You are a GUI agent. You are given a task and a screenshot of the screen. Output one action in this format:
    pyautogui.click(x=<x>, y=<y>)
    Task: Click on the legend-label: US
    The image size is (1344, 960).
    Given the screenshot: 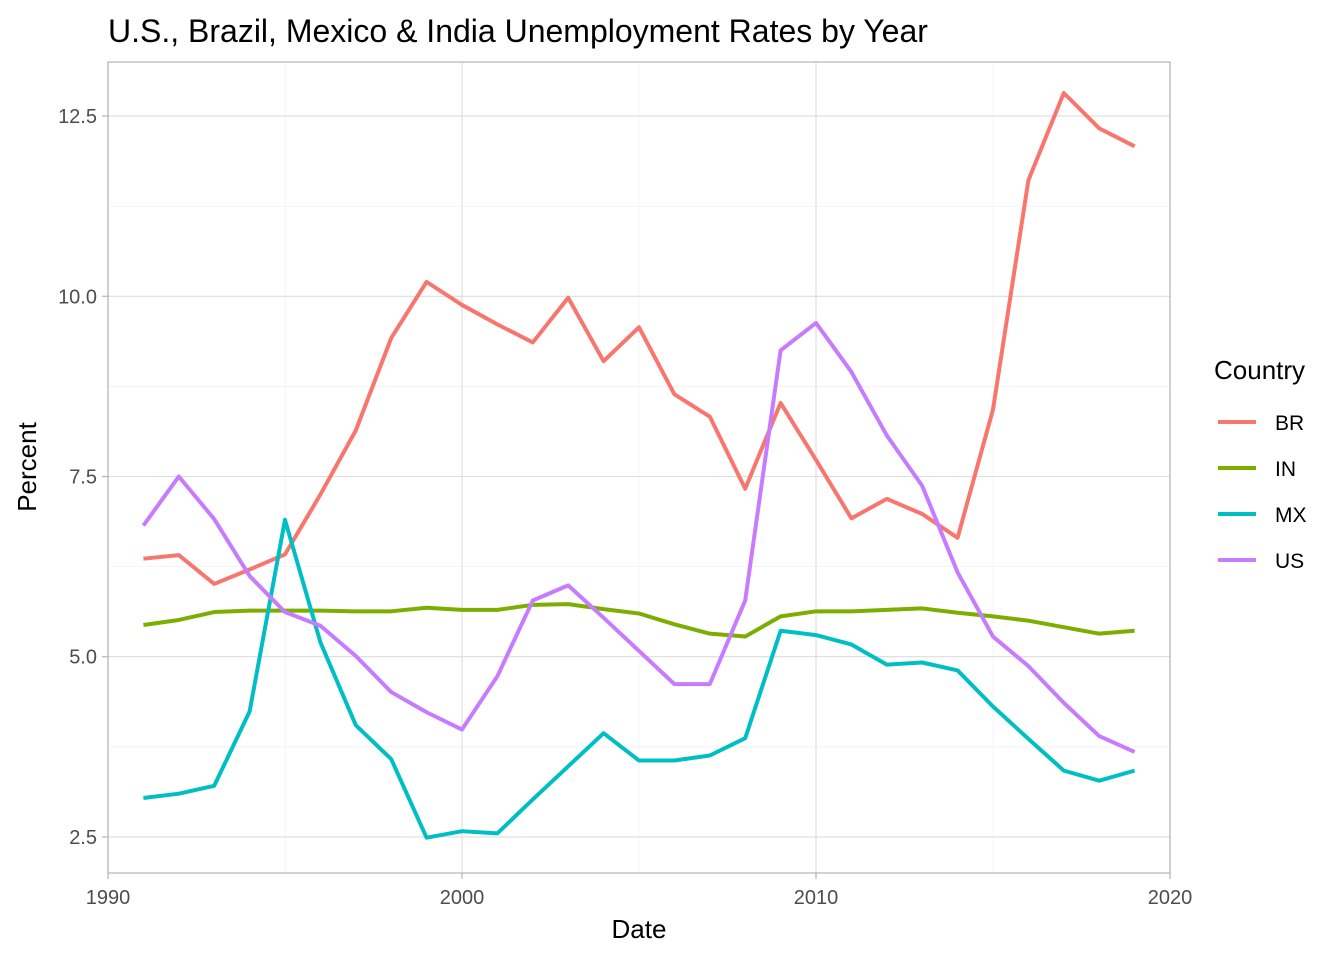 What is the action you would take?
    pyautogui.click(x=1289, y=561)
    